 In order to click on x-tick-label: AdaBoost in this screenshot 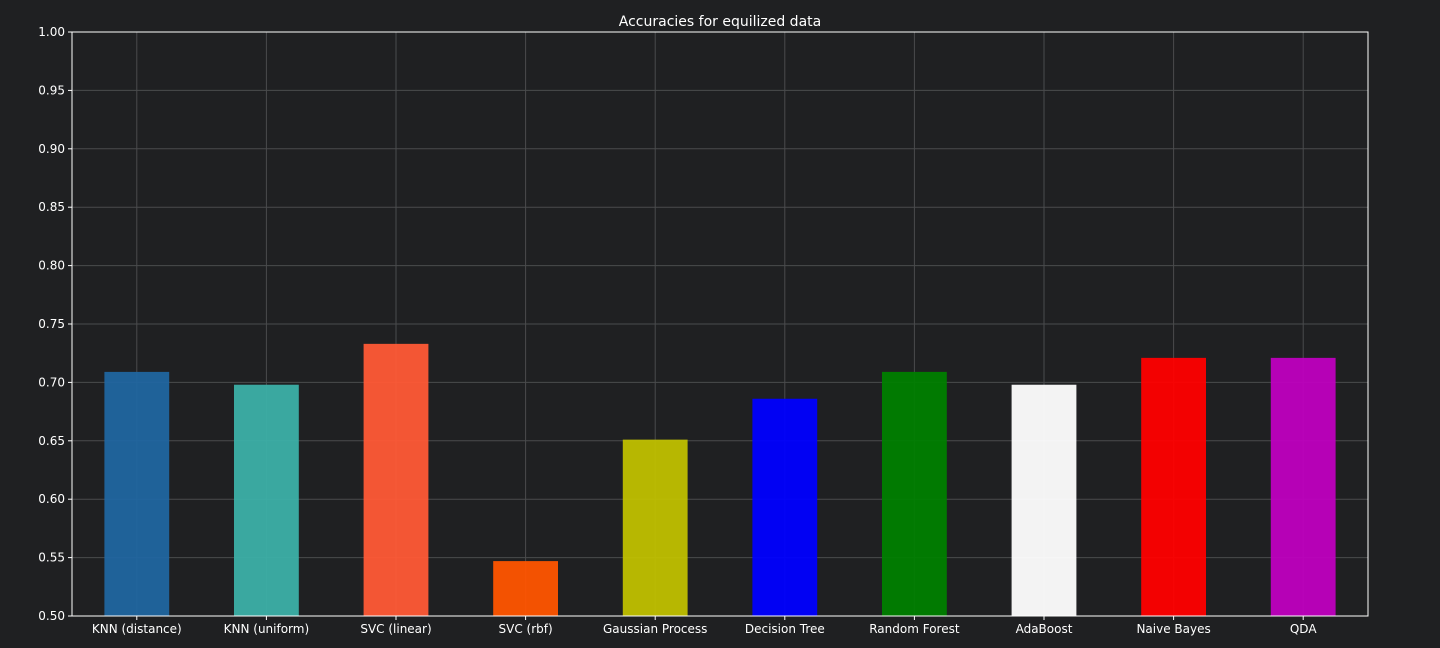, I will do `click(1044, 629)`.